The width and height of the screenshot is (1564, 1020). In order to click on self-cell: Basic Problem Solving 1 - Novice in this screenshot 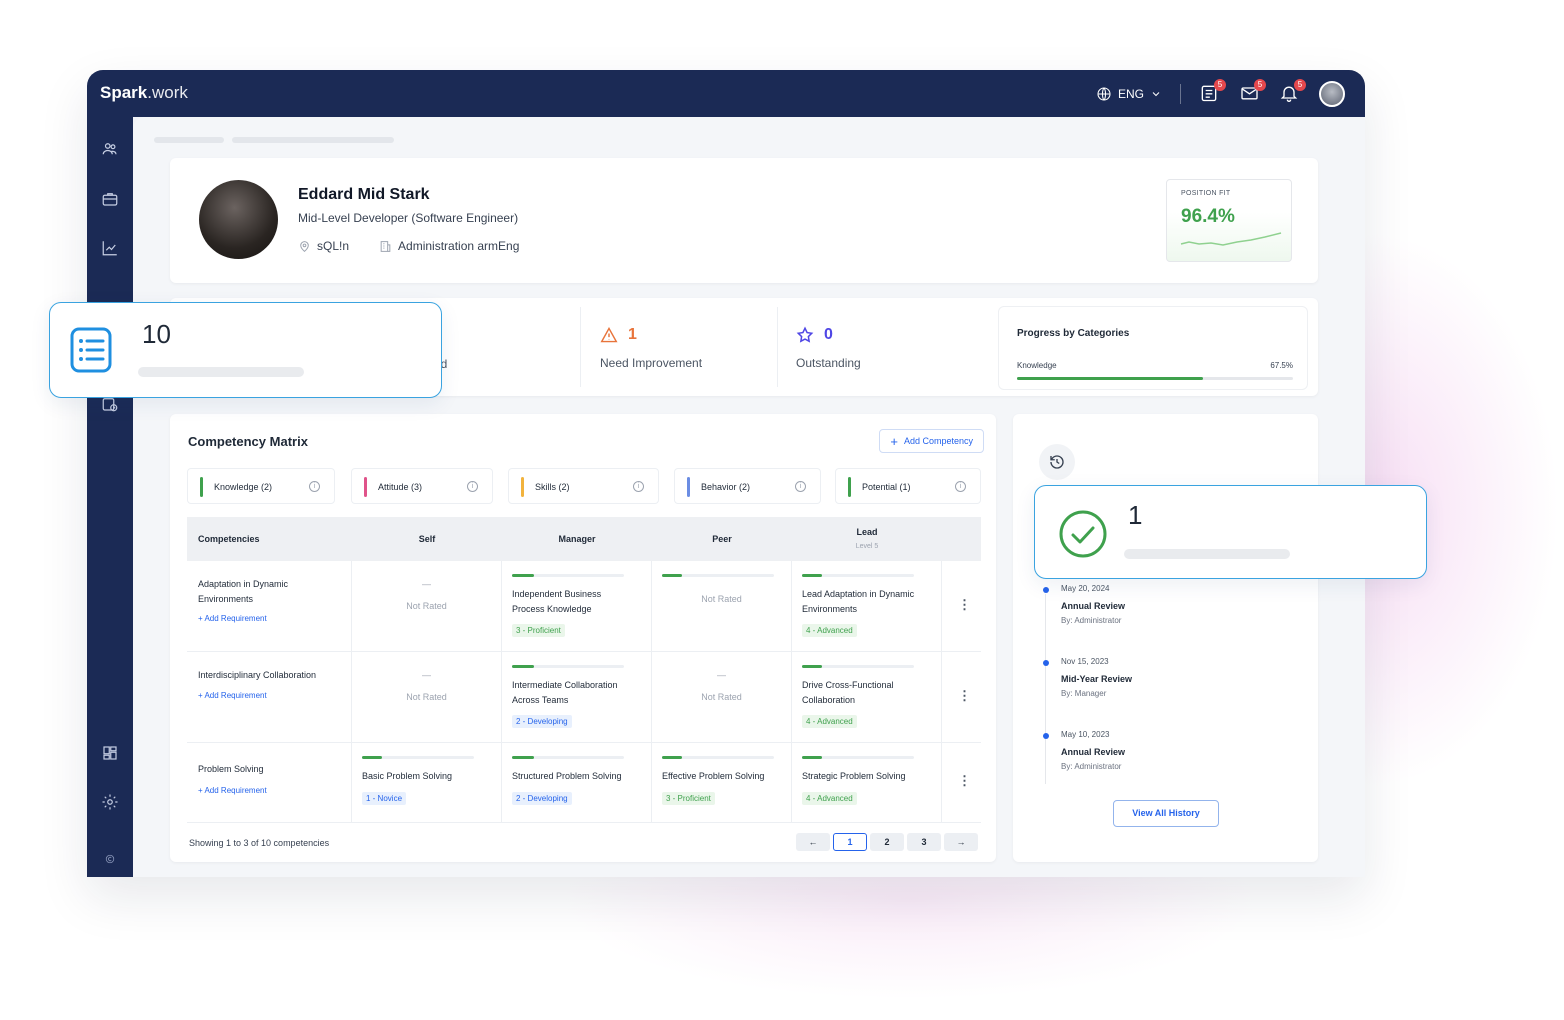, I will do `click(427, 782)`.